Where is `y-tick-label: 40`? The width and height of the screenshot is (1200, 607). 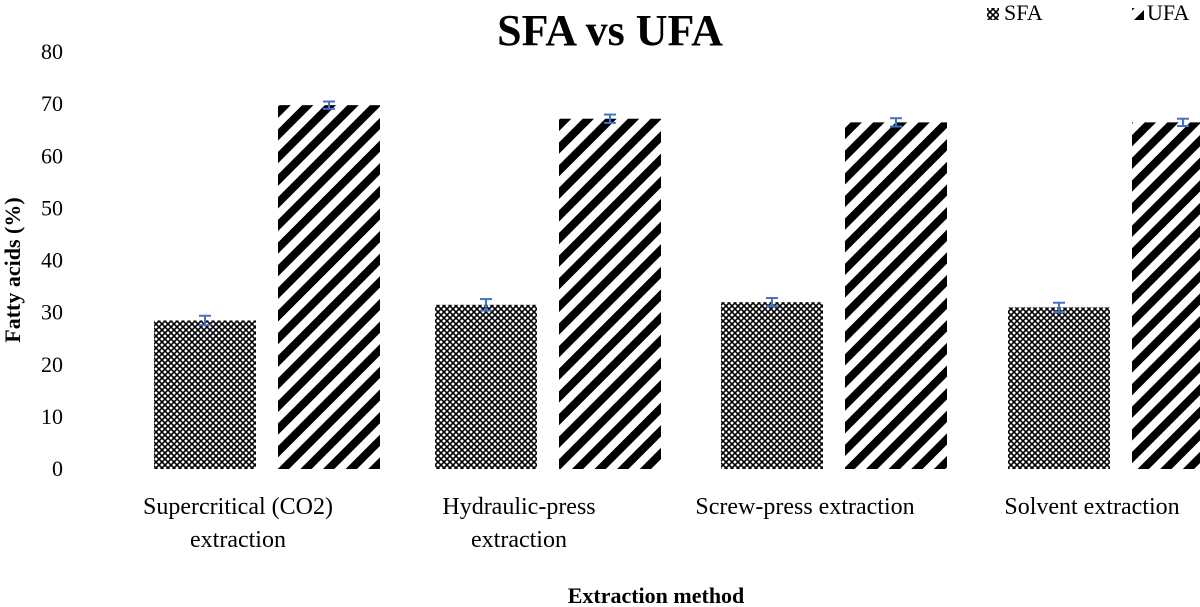 y-tick-label: 40 is located at coordinates (52, 260).